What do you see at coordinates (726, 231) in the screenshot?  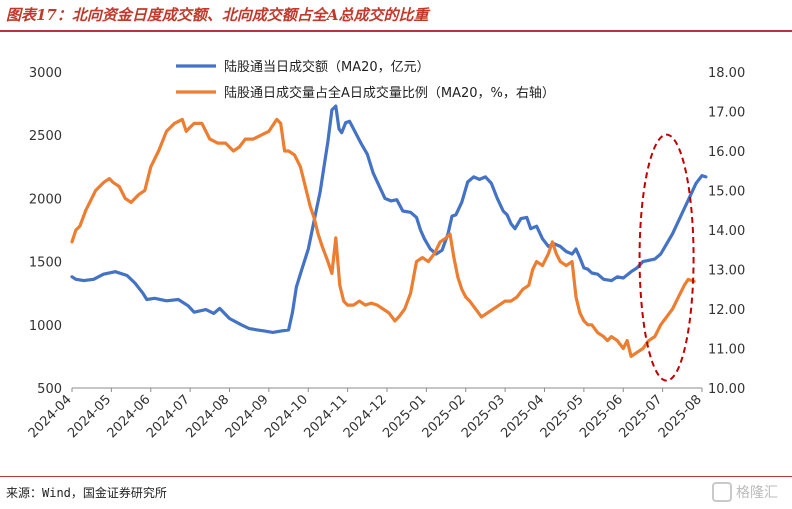 I see `y-right-tick-label: 14.00` at bounding box center [726, 231].